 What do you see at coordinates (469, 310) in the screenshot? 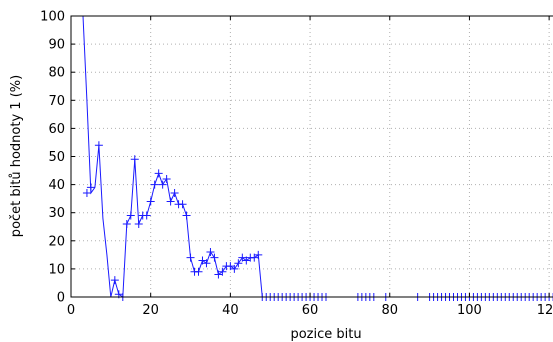
I see `x-tick-label: 100` at bounding box center [469, 310].